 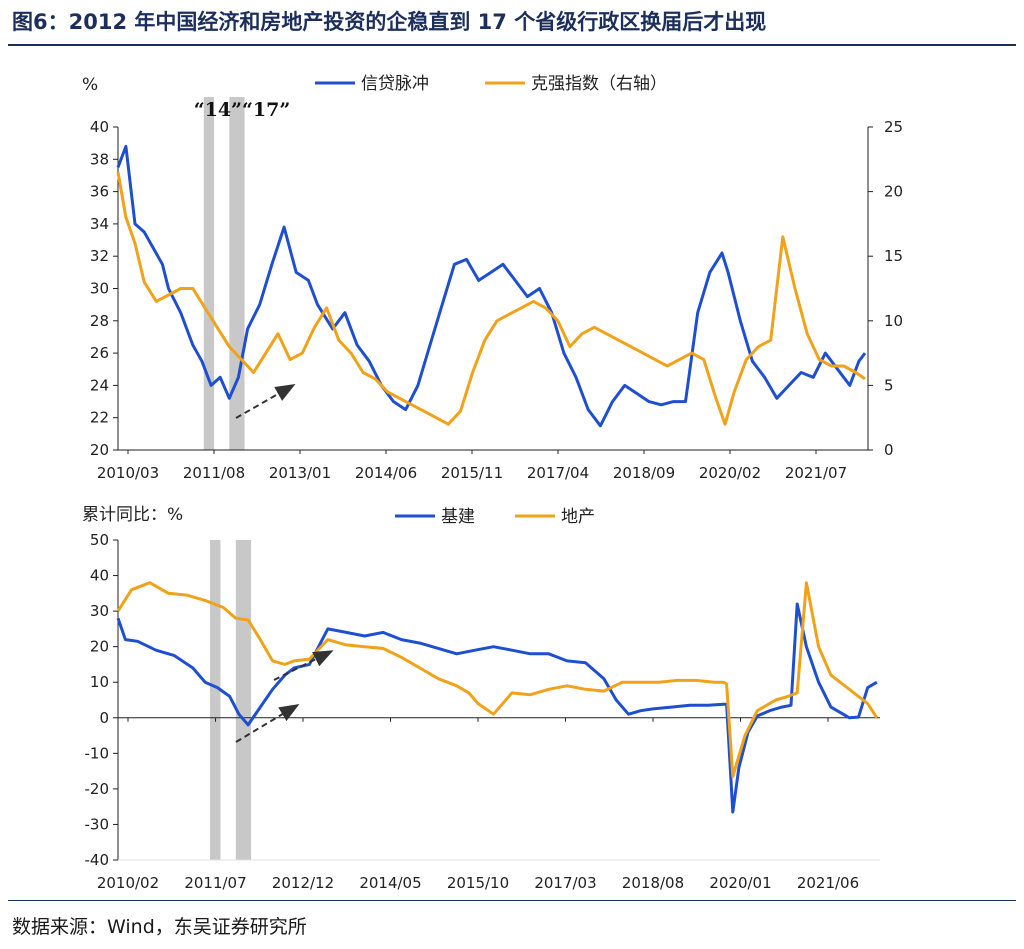 I want to click on source-note: 数据来源：Wind，东吴证券研究所, so click(x=159, y=927).